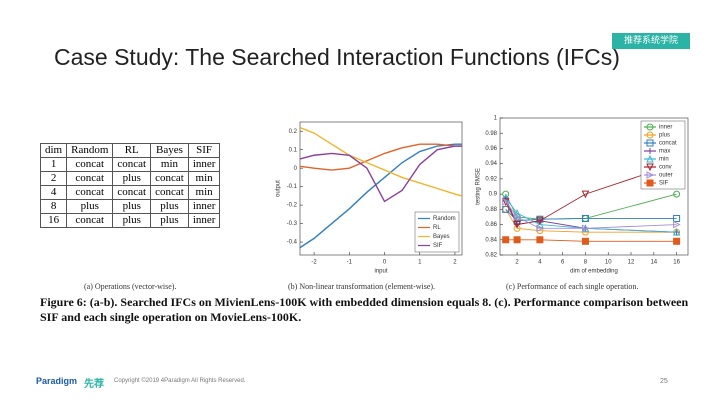 This screenshot has width=720, height=404. What do you see at coordinates (631, 263) in the screenshot?
I see `x-tick-label: 12` at bounding box center [631, 263].